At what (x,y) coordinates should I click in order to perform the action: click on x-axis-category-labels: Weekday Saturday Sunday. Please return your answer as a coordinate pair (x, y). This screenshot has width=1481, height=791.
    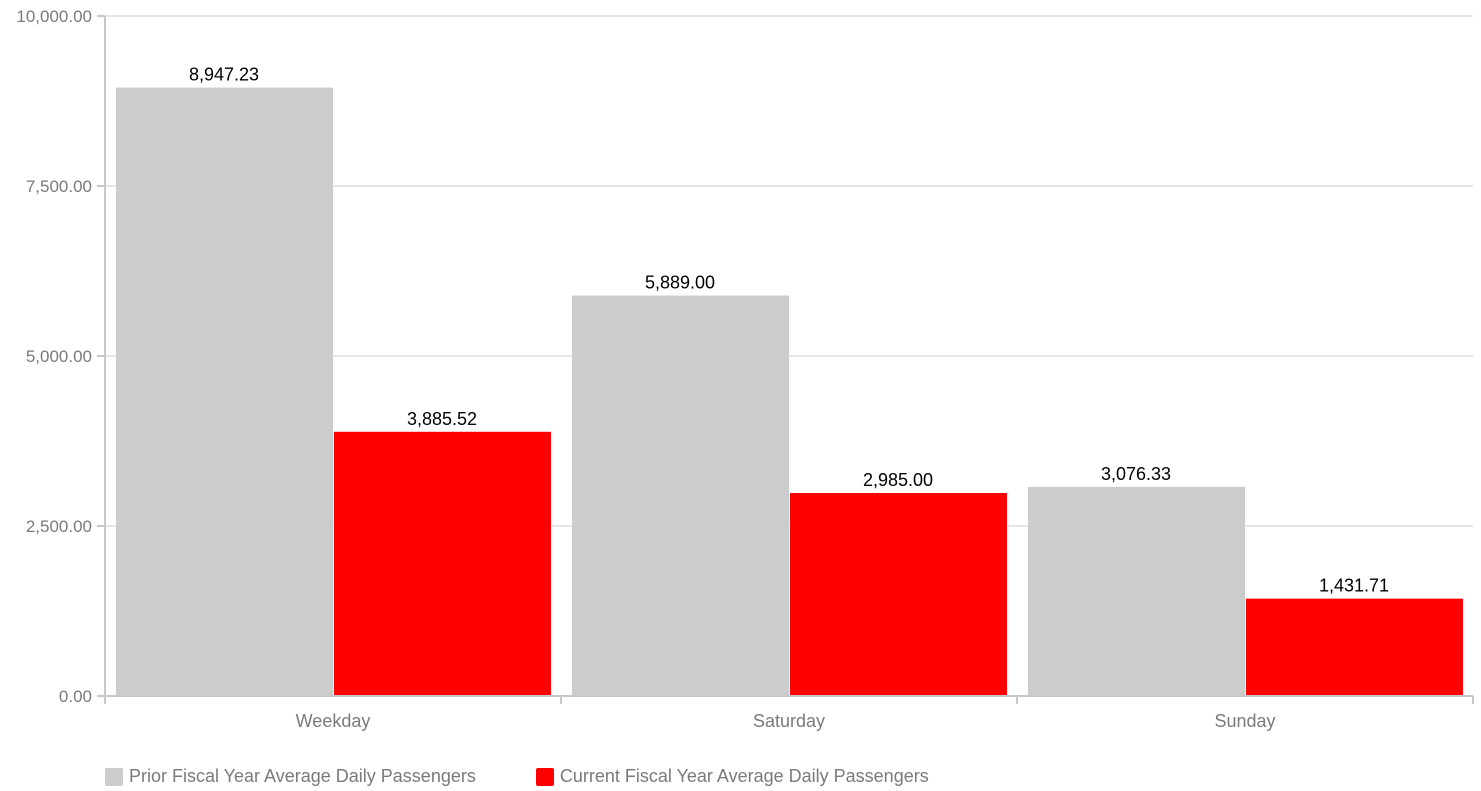
    Looking at the image, I should click on (786, 721).